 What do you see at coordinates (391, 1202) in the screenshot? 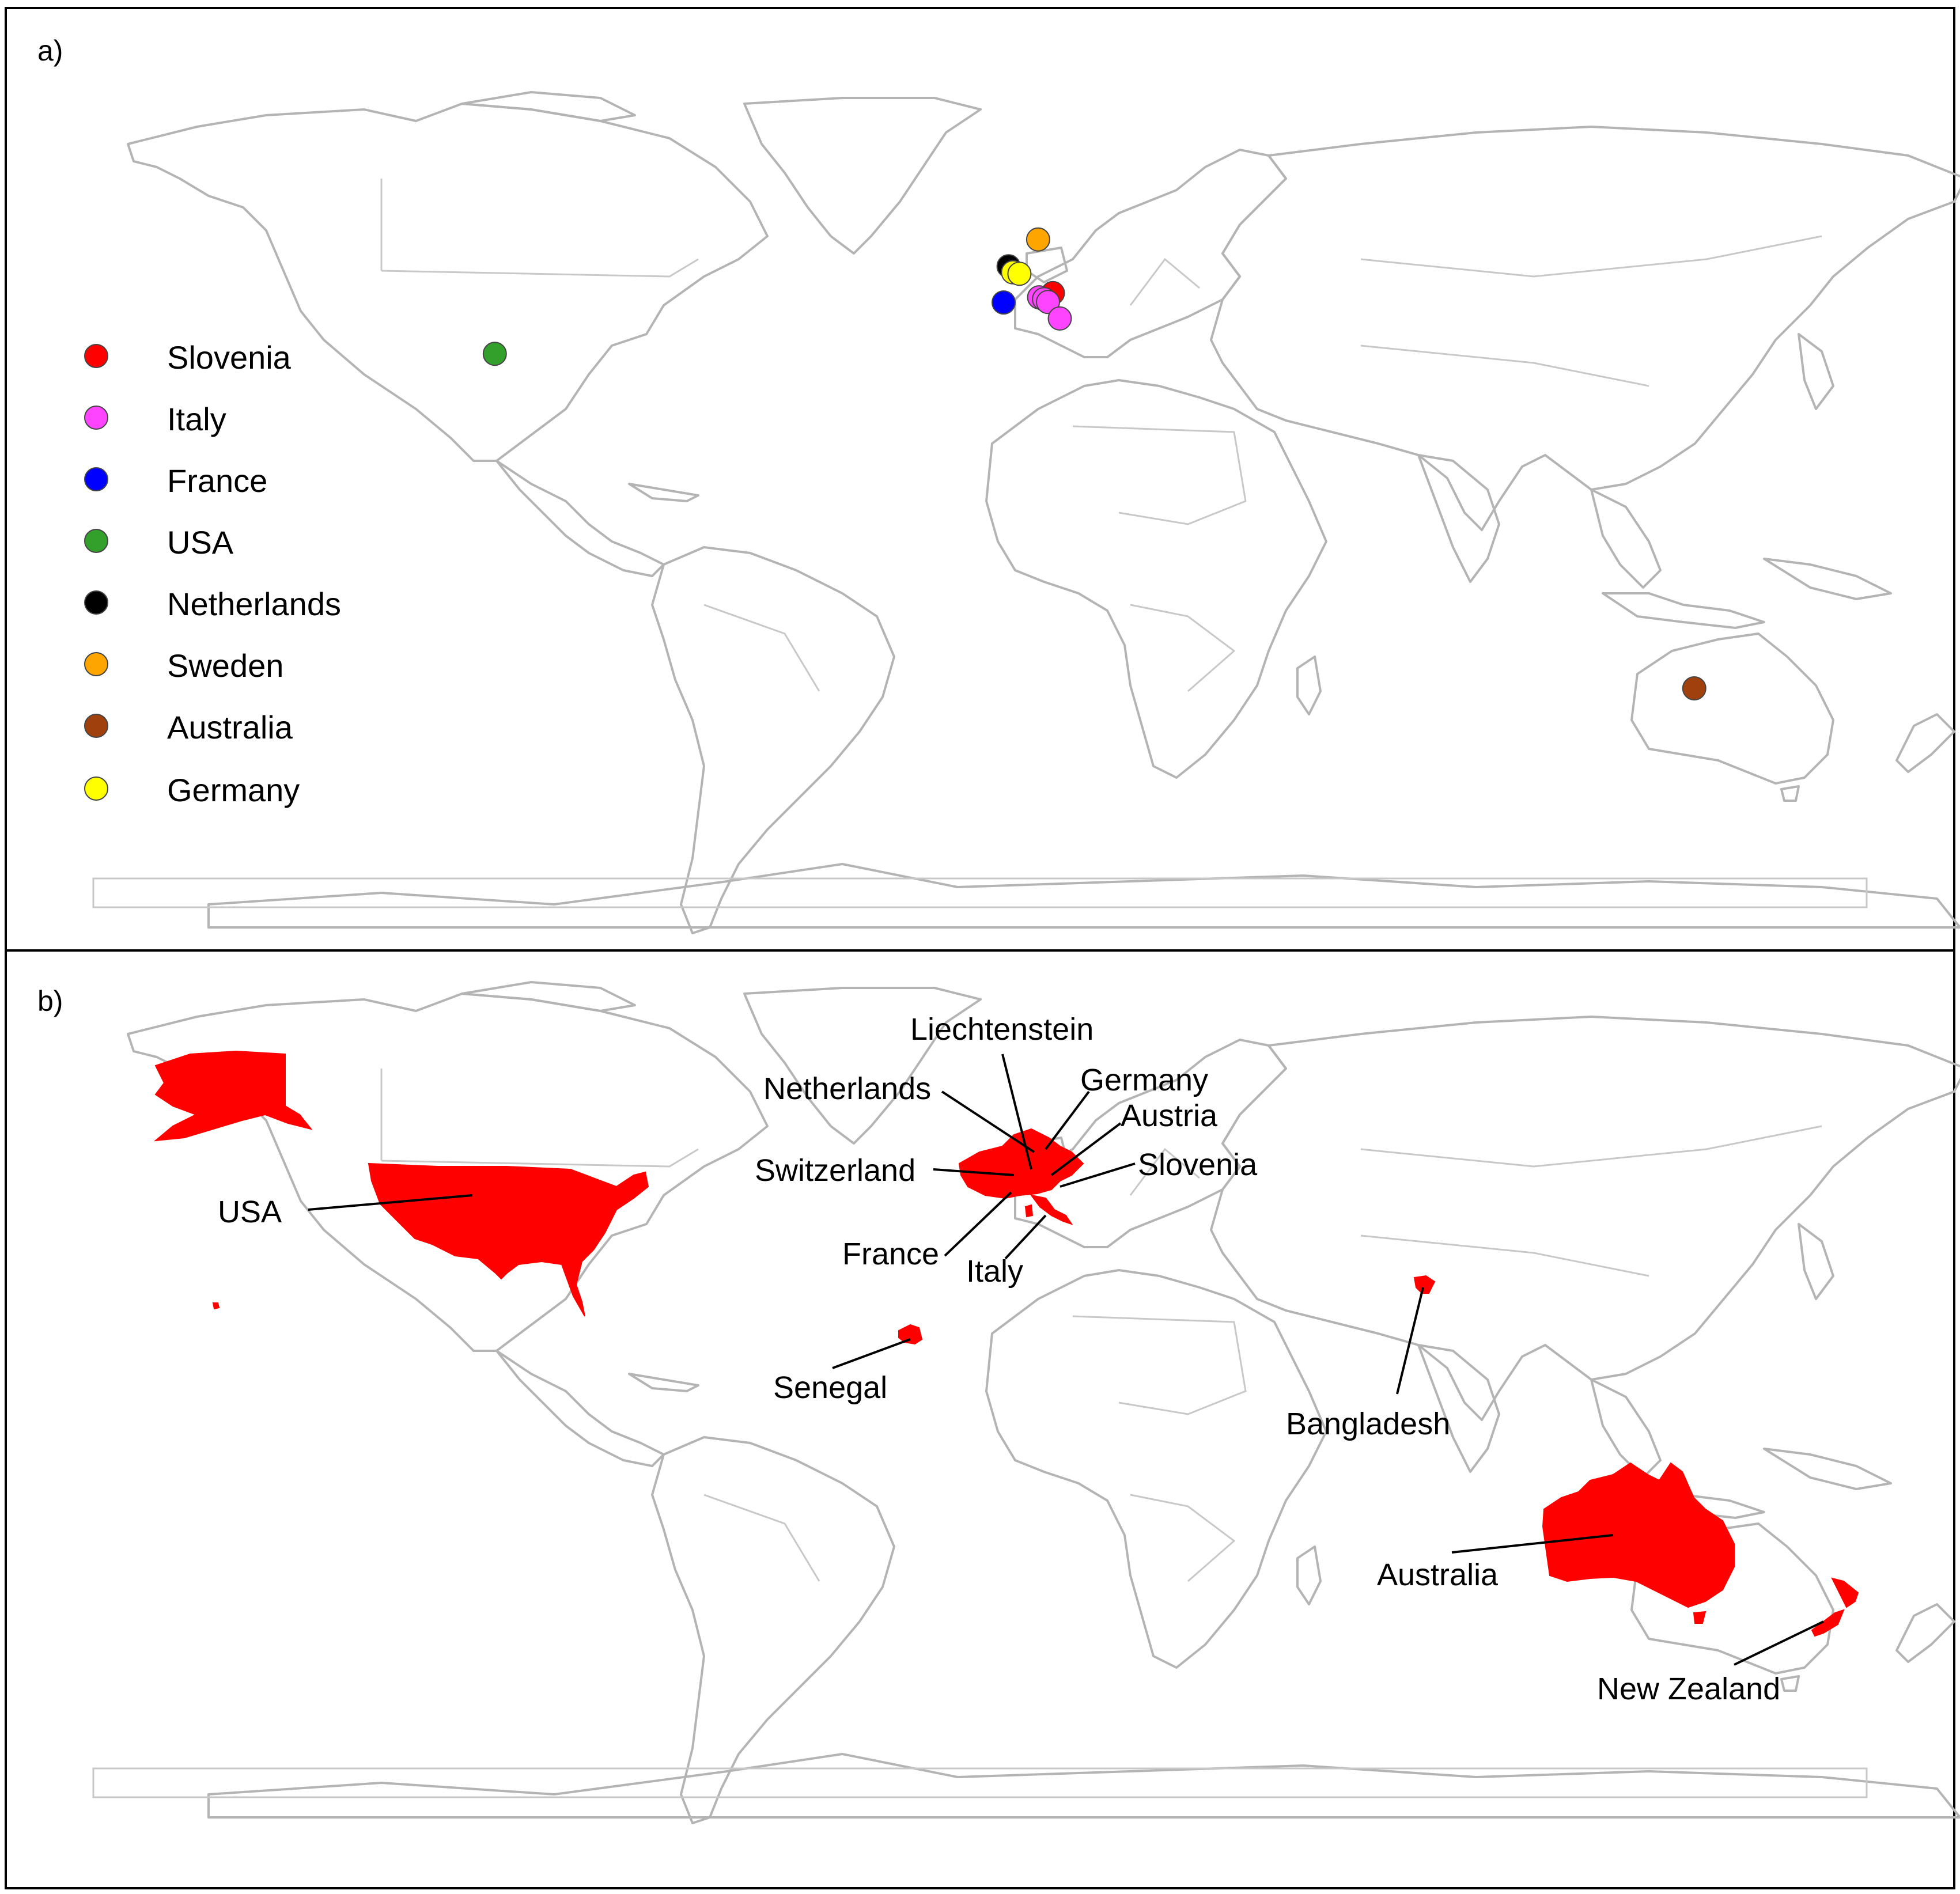
I see `leader-usa` at bounding box center [391, 1202].